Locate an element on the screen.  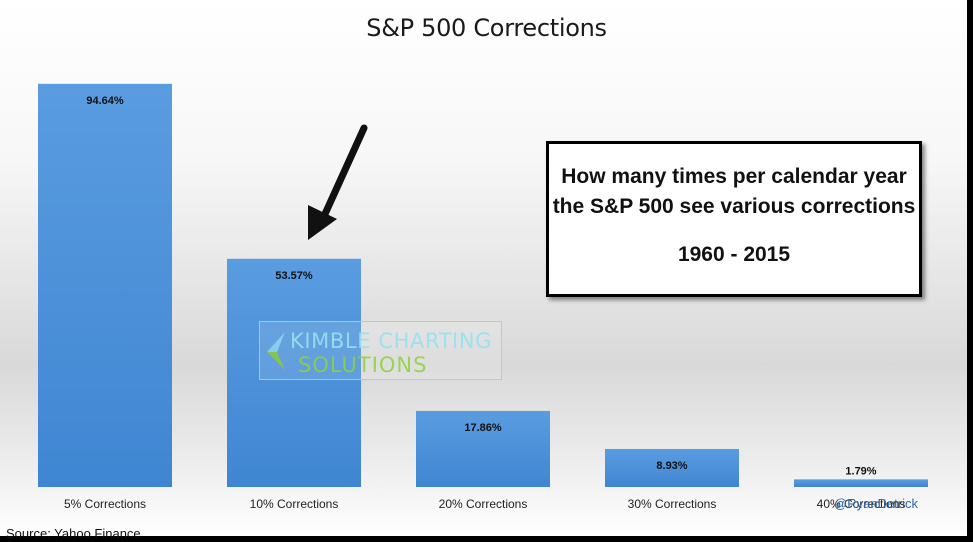
watermark-top: KIMBLE CHARTING is located at coordinates (391, 341).